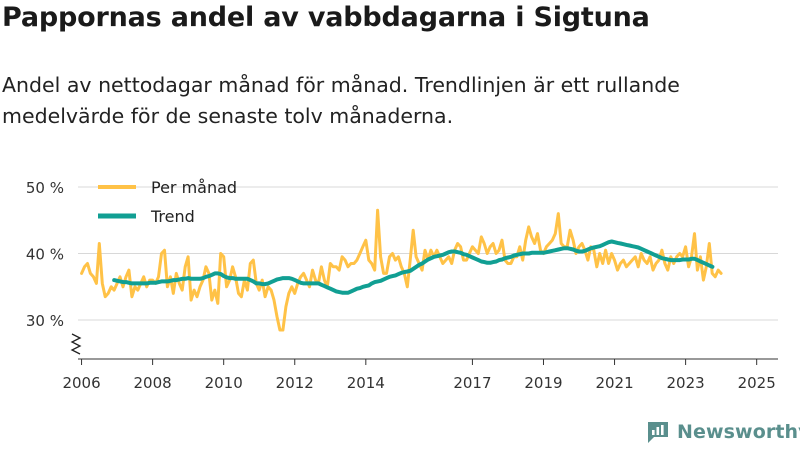  What do you see at coordinates (614, 383) in the screenshot?
I see `x-tick-label: 2021` at bounding box center [614, 383].